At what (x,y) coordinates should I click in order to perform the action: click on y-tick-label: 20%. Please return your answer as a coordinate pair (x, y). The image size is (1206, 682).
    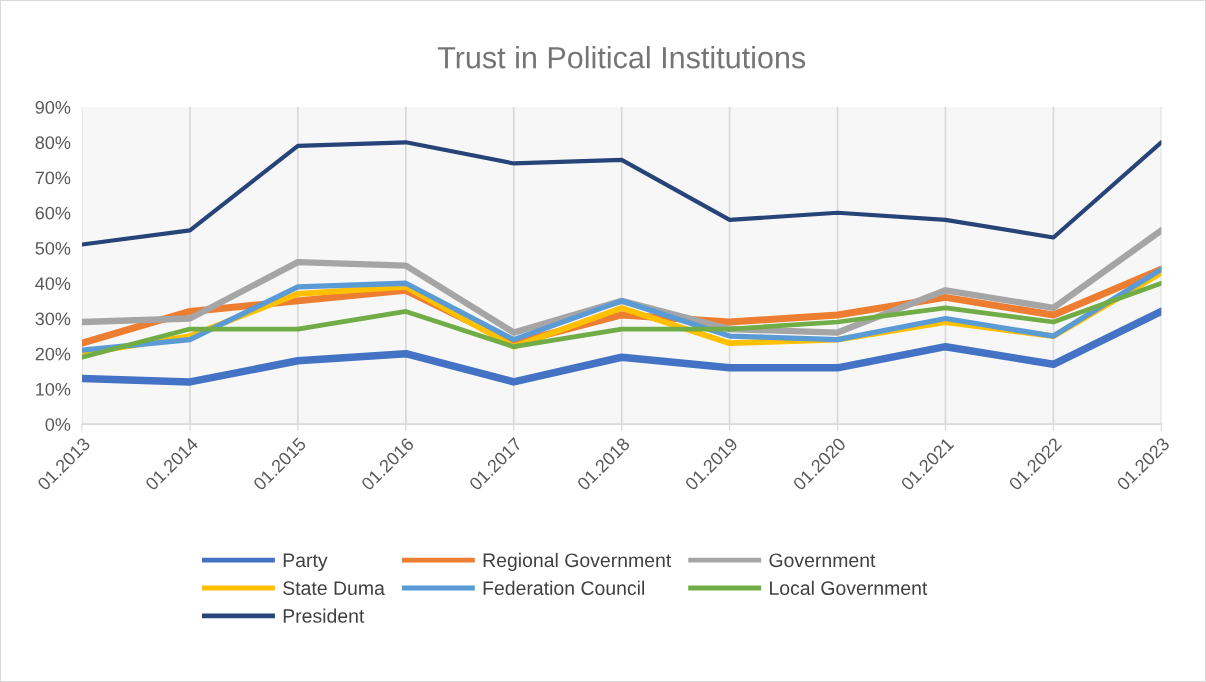
    Looking at the image, I should click on (53, 354).